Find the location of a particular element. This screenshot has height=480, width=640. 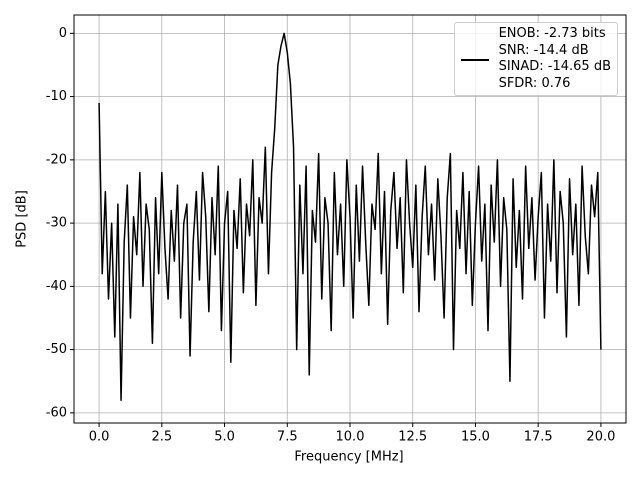

y-tick-label: -30 is located at coordinates (56, 223).